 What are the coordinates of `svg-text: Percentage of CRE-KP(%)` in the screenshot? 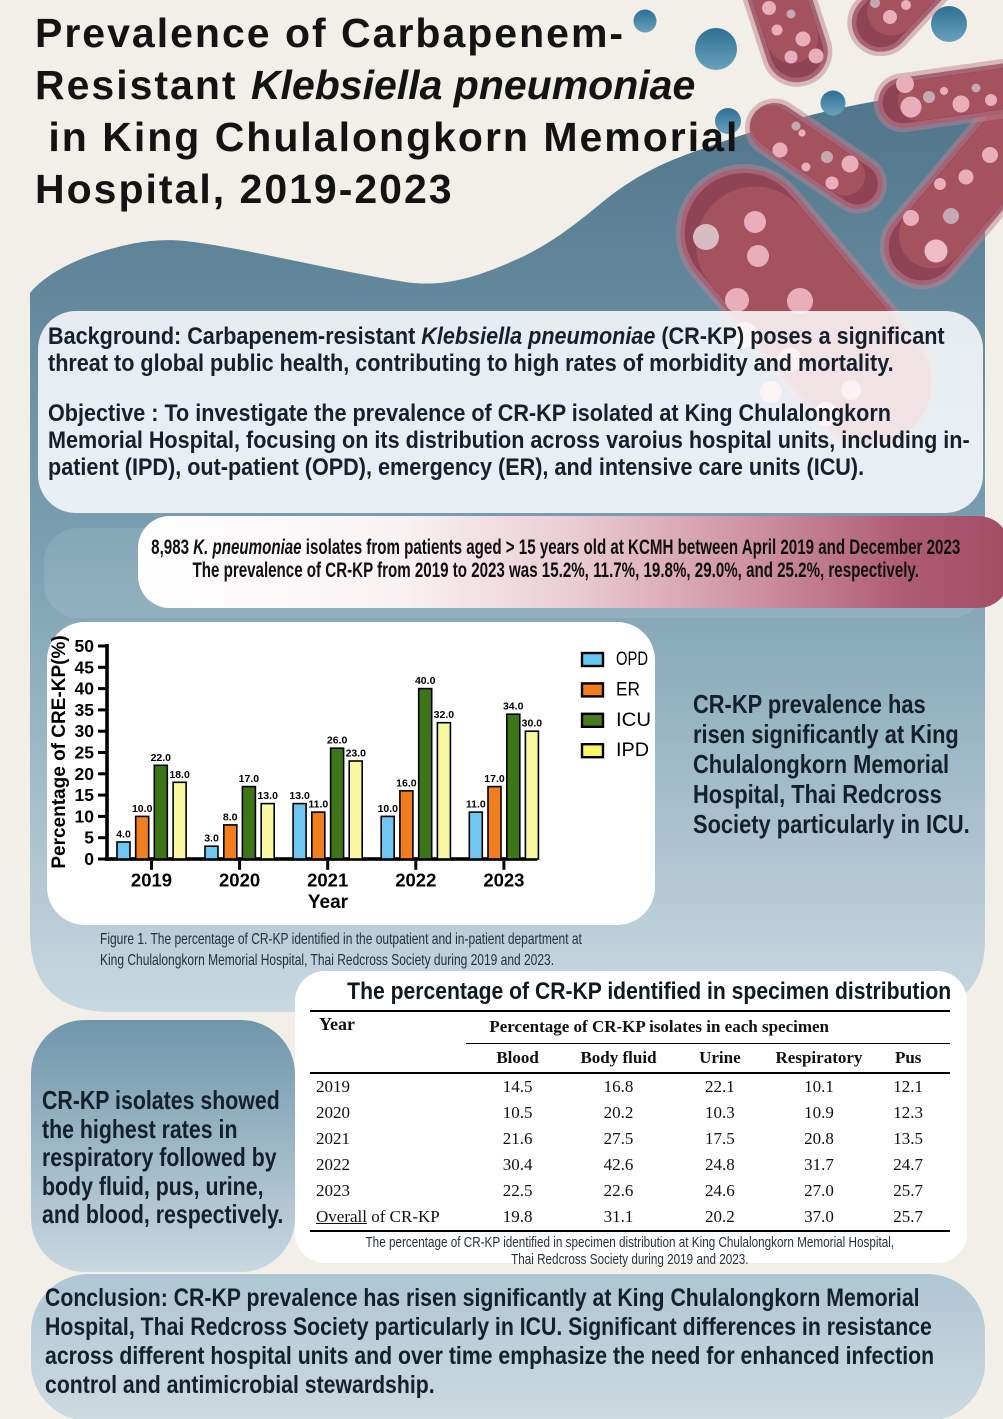 It's located at (59, 751).